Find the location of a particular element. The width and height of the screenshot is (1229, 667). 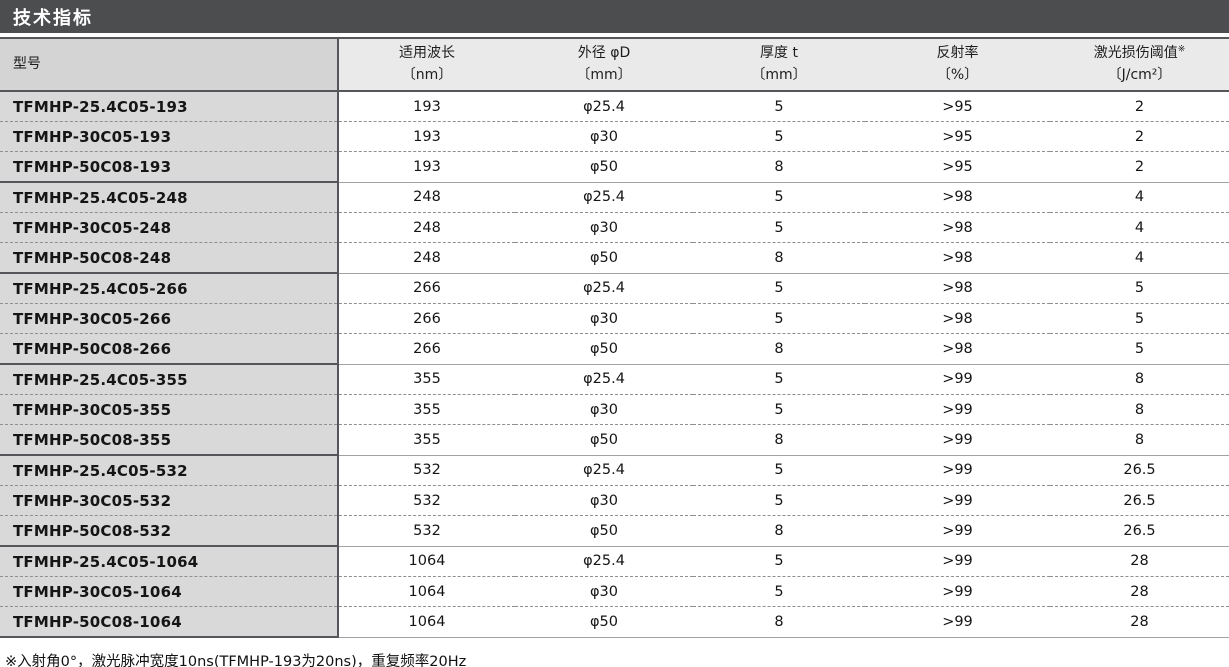

model-cell: TFMHP-25.4C05-355 is located at coordinates (169, 379).